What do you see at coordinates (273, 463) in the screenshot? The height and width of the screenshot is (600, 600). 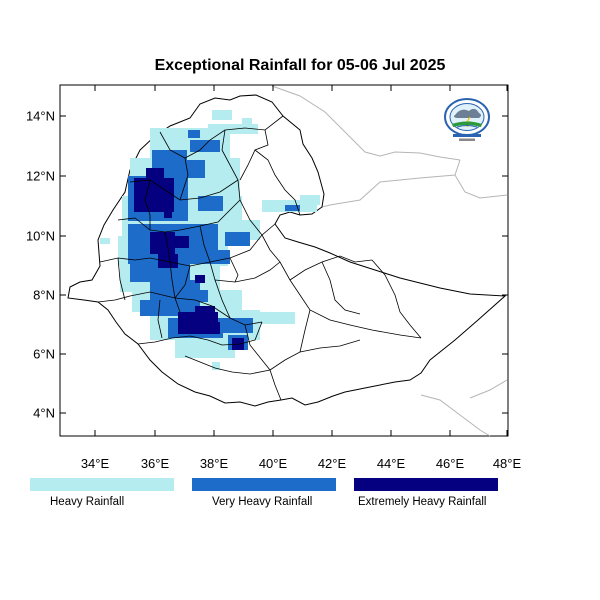 I see `lon-tick-label: 40°E` at bounding box center [273, 463].